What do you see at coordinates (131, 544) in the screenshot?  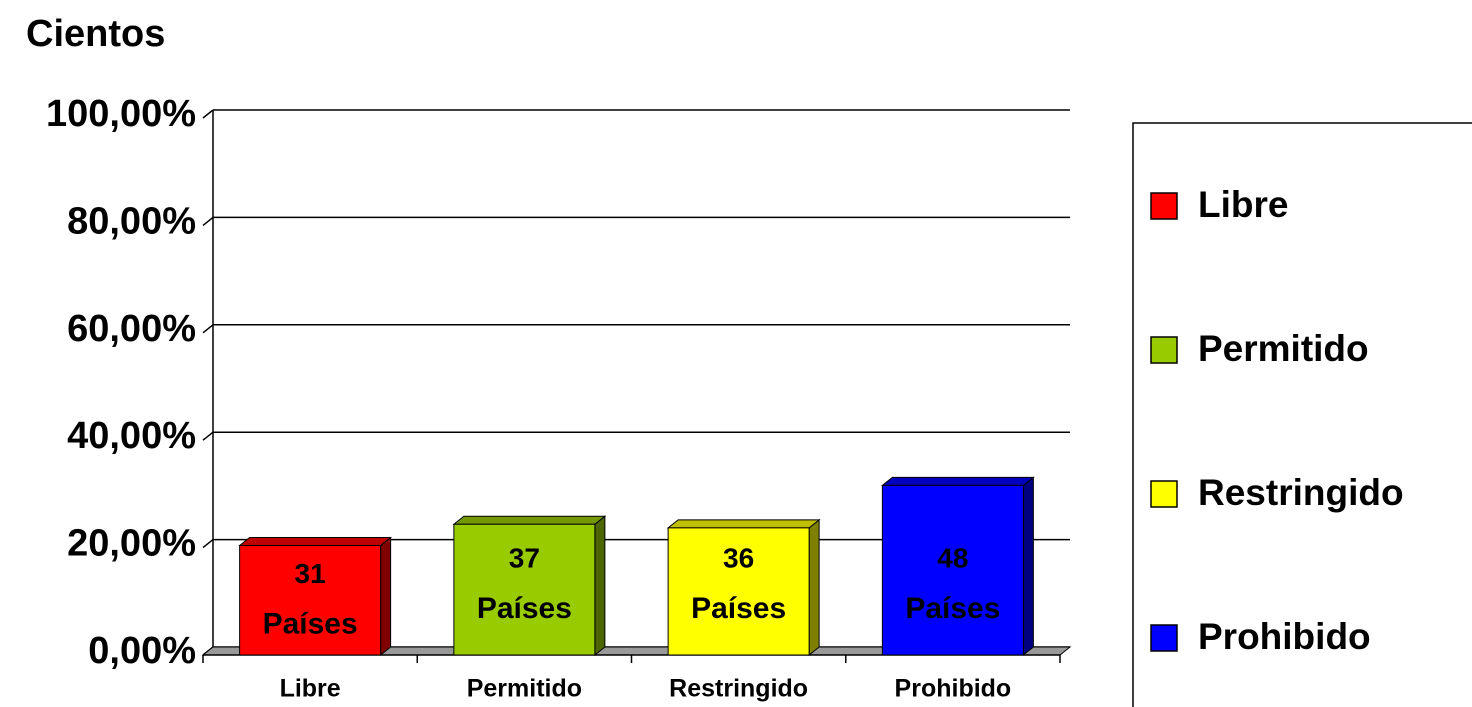 I see `y-tick-label: 20,00%` at bounding box center [131, 544].